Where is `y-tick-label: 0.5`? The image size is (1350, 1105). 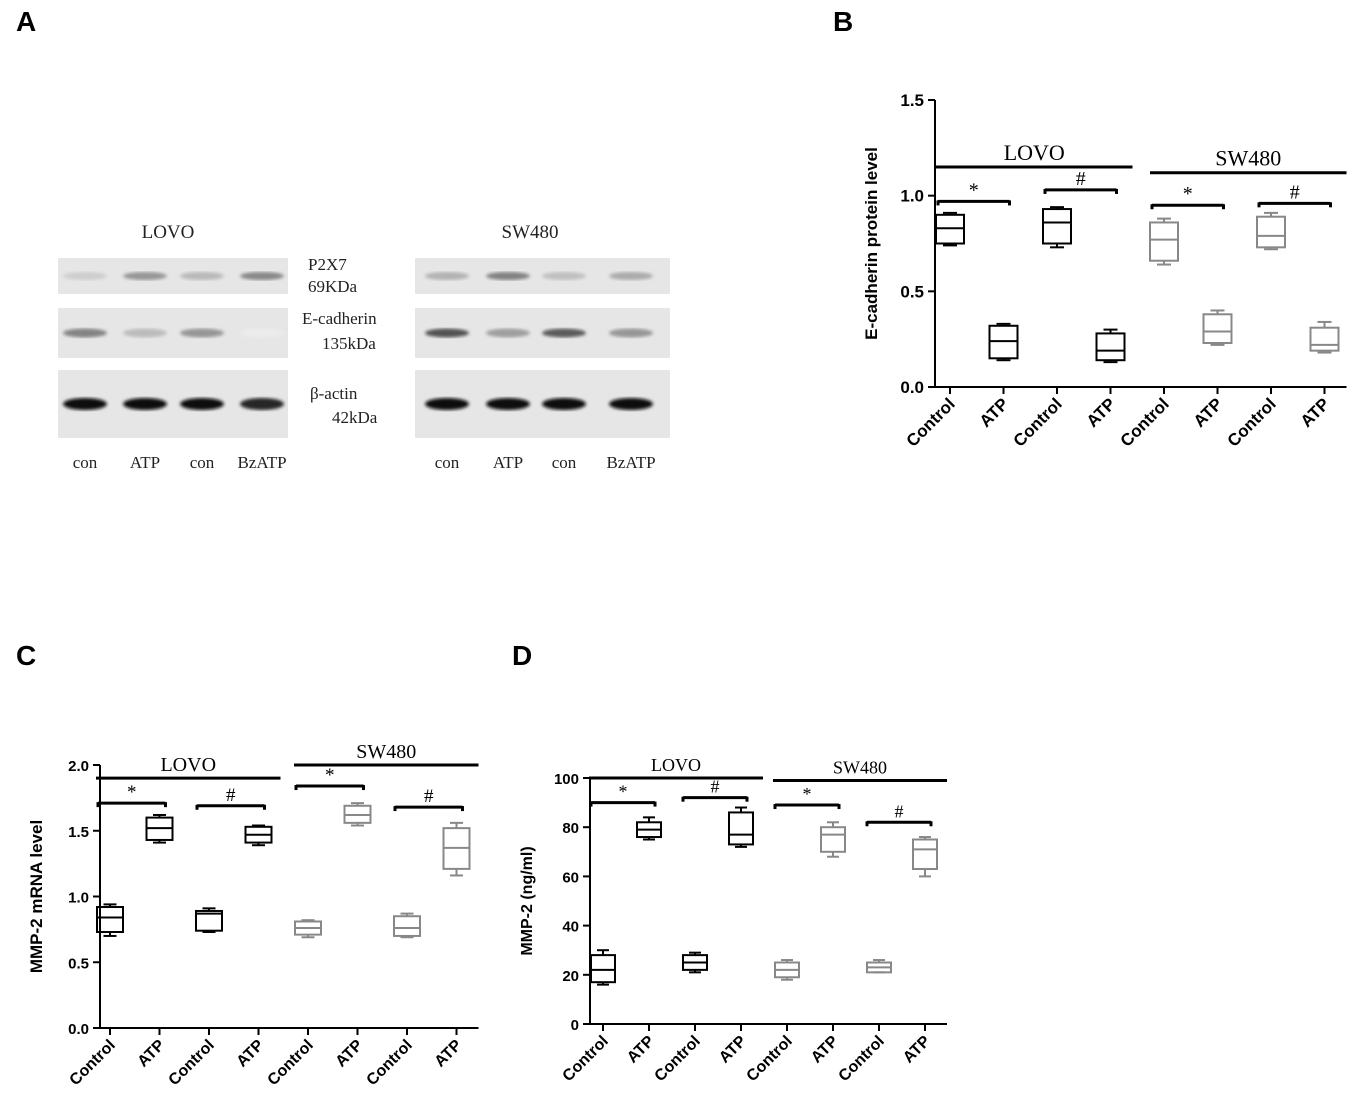
y-tick-label: 0.5 is located at coordinates (78, 963).